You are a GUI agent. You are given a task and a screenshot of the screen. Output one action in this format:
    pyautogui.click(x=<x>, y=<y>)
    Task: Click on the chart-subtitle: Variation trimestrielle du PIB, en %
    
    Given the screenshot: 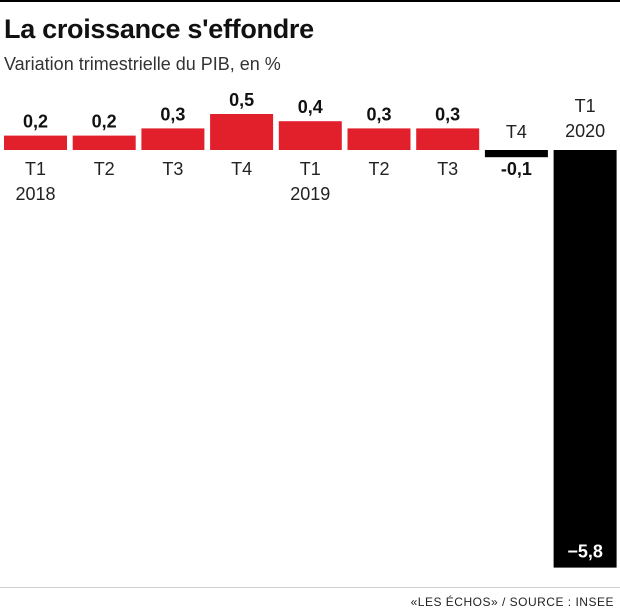 What is the action you would take?
    pyautogui.click(x=142, y=64)
    